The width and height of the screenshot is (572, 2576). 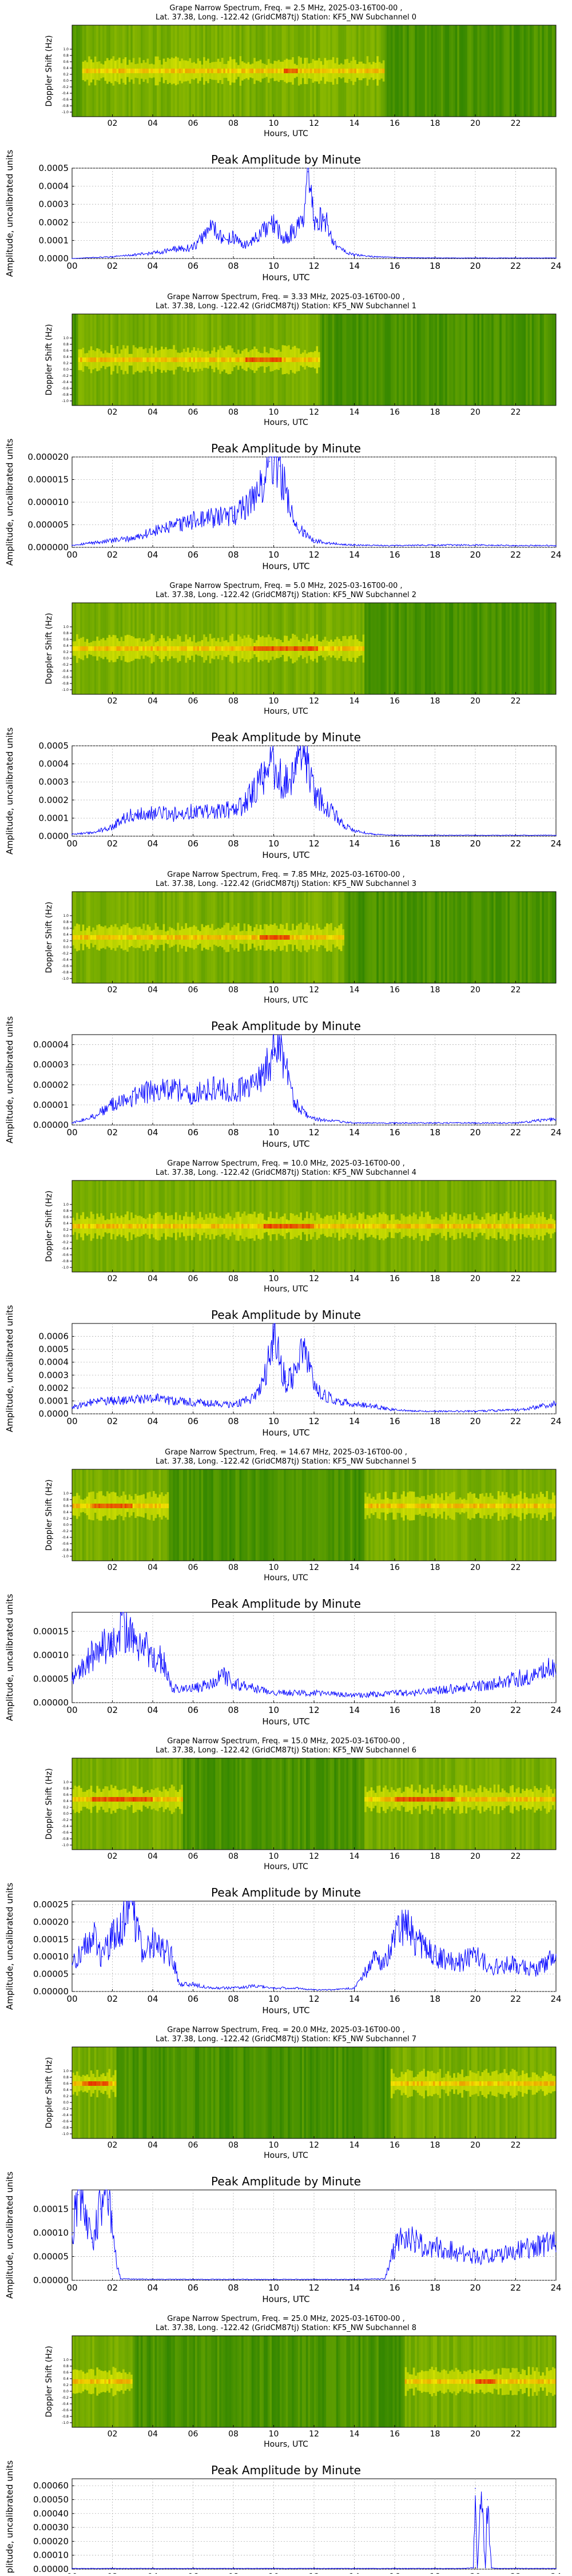 I want to click on spectrum-xtick-label: 16, so click(x=395, y=990).